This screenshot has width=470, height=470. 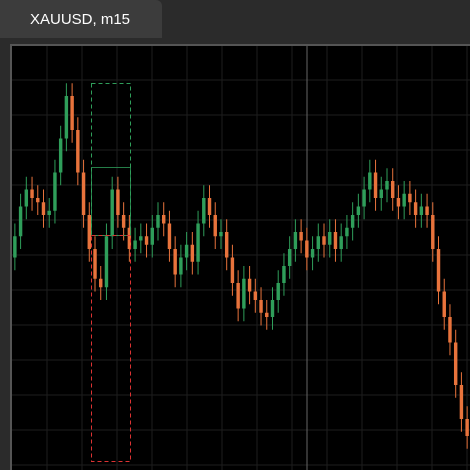 I want to click on entry-zone, so click(x=111, y=201).